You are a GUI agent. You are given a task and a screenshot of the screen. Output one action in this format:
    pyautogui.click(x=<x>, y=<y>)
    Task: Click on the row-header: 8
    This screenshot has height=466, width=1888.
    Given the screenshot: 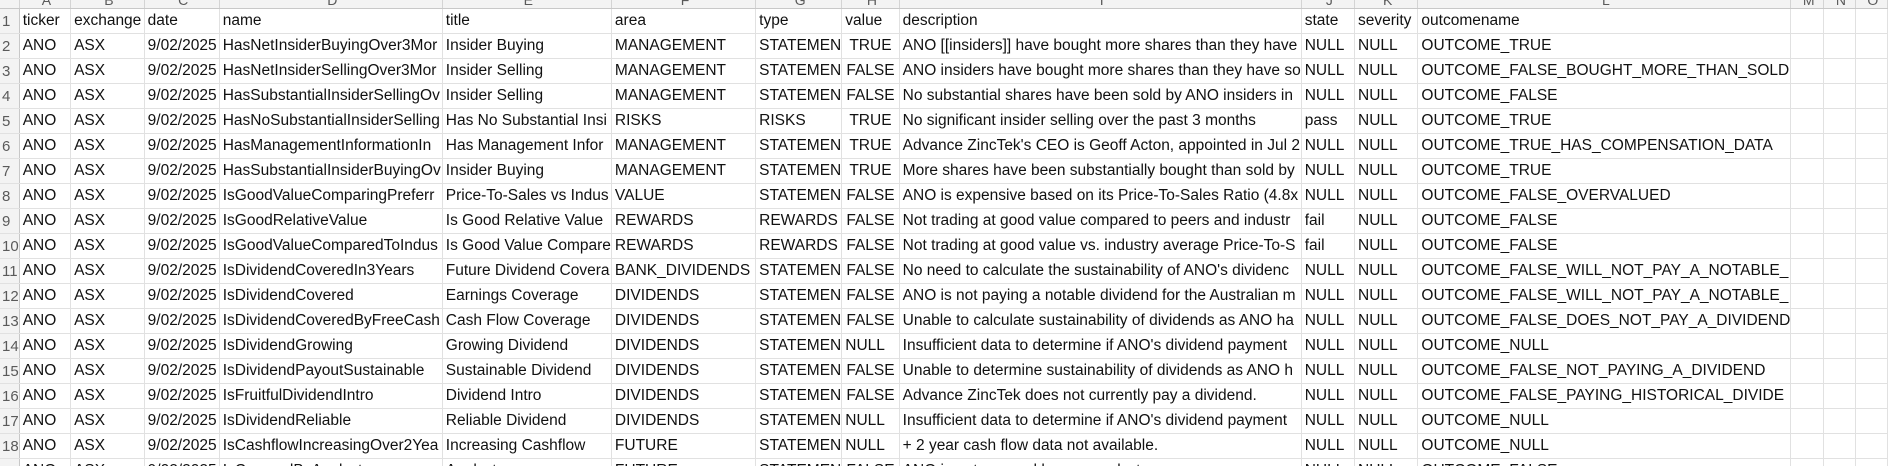 What is the action you would take?
    pyautogui.click(x=10, y=196)
    